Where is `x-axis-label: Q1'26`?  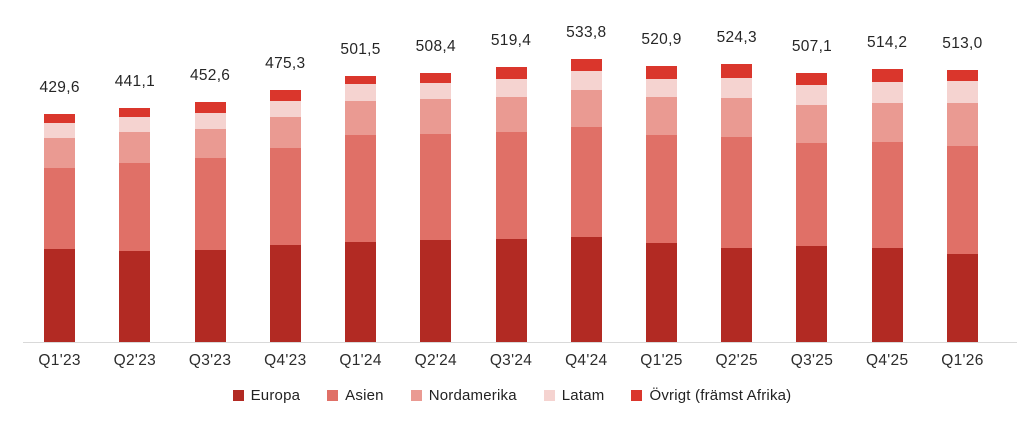
x-axis-label: Q1'26 is located at coordinates (962, 360).